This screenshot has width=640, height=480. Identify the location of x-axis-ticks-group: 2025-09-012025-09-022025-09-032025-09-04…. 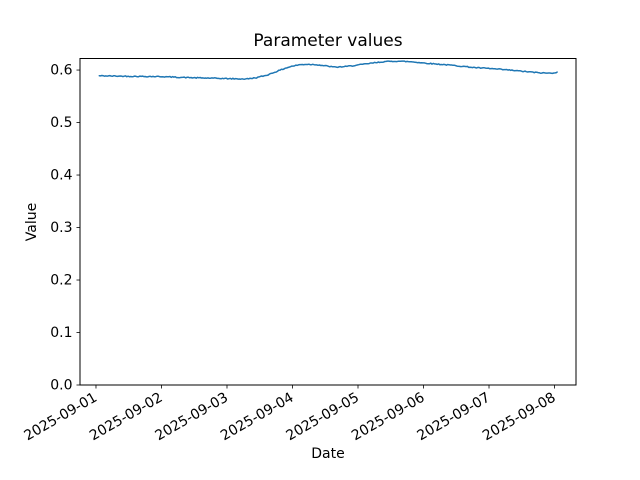
(290, 414).